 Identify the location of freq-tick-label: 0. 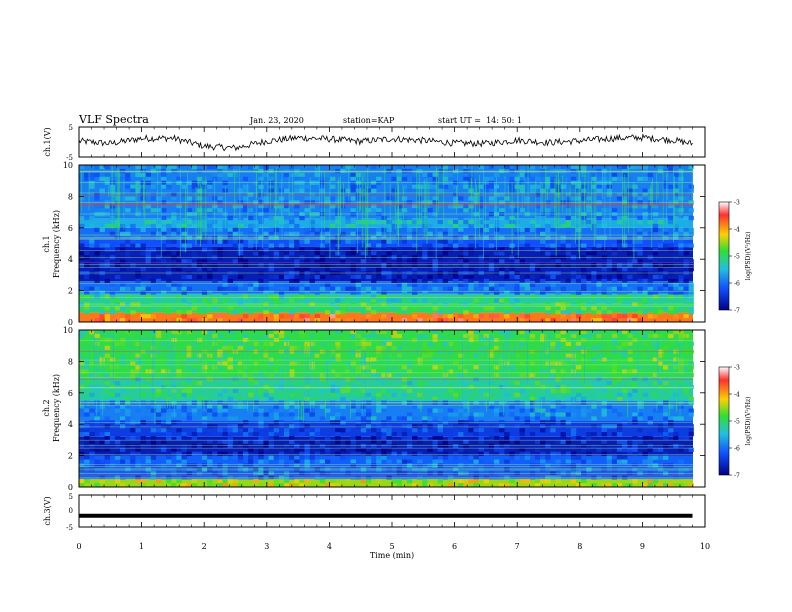
(70, 487).